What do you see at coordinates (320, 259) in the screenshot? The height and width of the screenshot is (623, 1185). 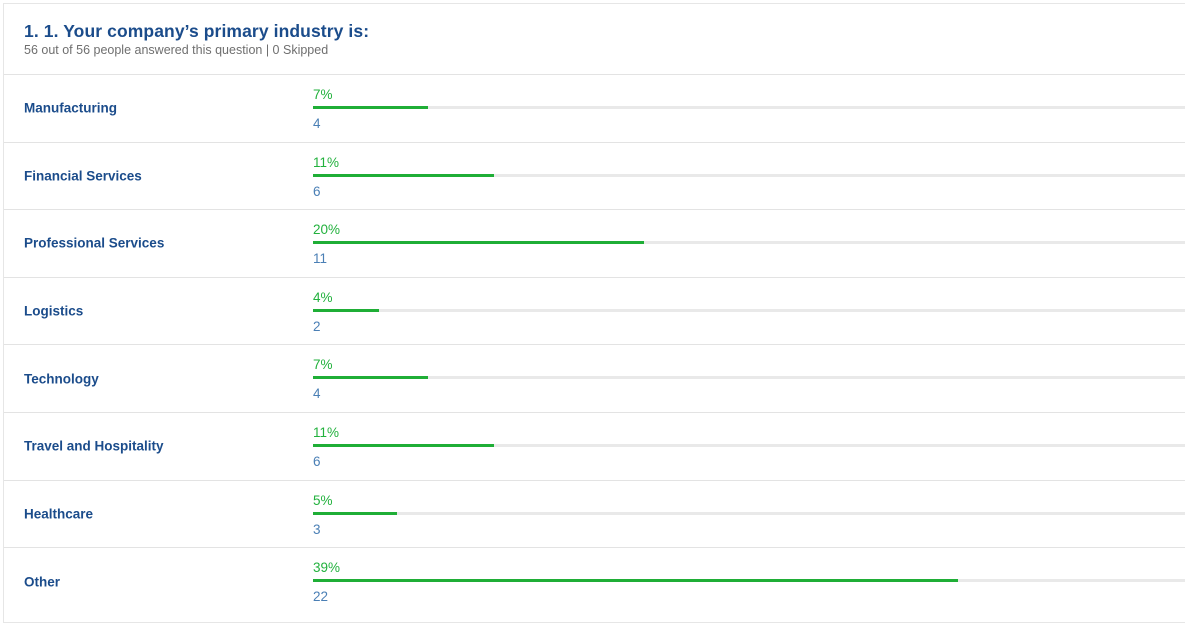 I see `answer-count: 11` at bounding box center [320, 259].